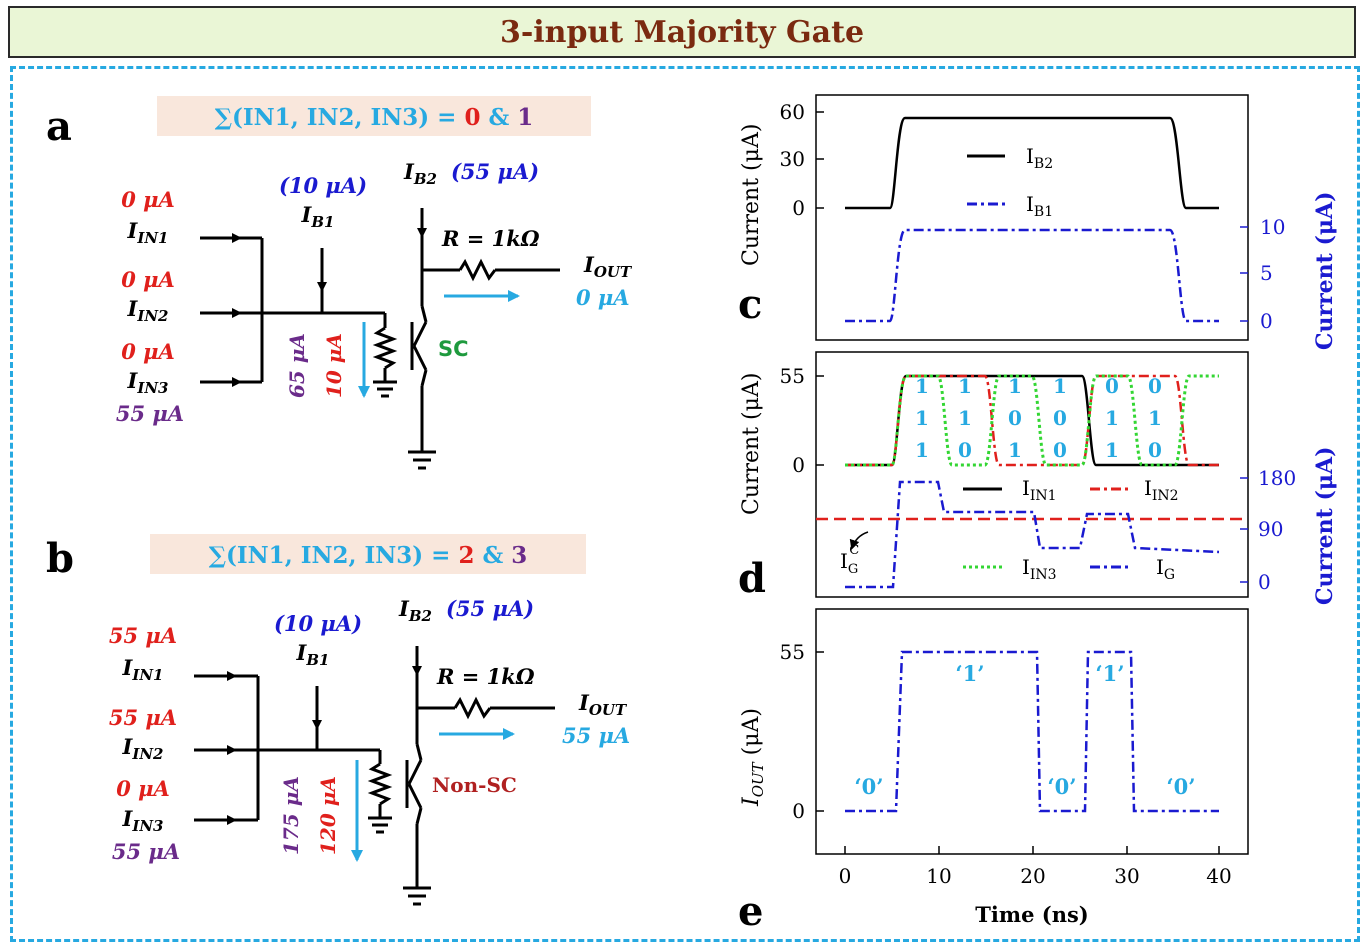  I want to click on series-iout, so click(1032, 731).